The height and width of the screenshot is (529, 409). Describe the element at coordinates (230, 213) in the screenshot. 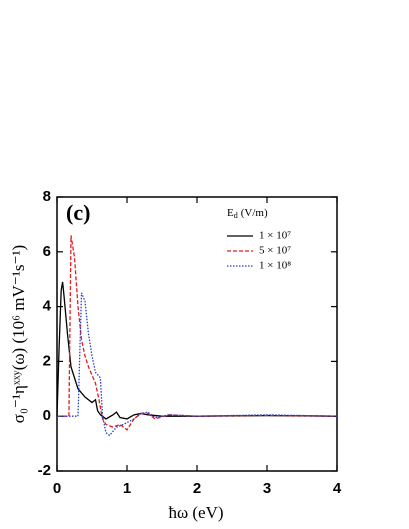

I see `legend-title-symbol: E` at that location.